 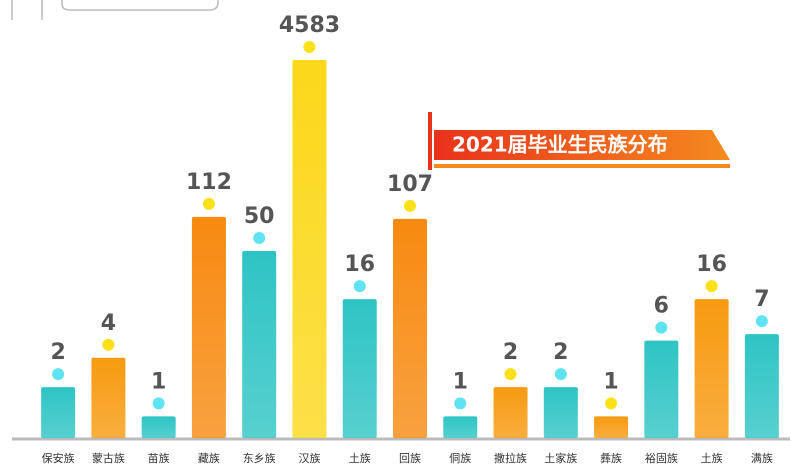 What do you see at coordinates (58, 458) in the screenshot?
I see `x-tick-label: 保安族` at bounding box center [58, 458].